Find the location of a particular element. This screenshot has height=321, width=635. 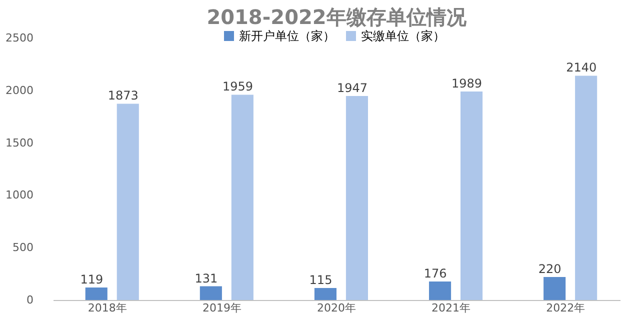

x-tick-label: 2022年 is located at coordinates (566, 308).